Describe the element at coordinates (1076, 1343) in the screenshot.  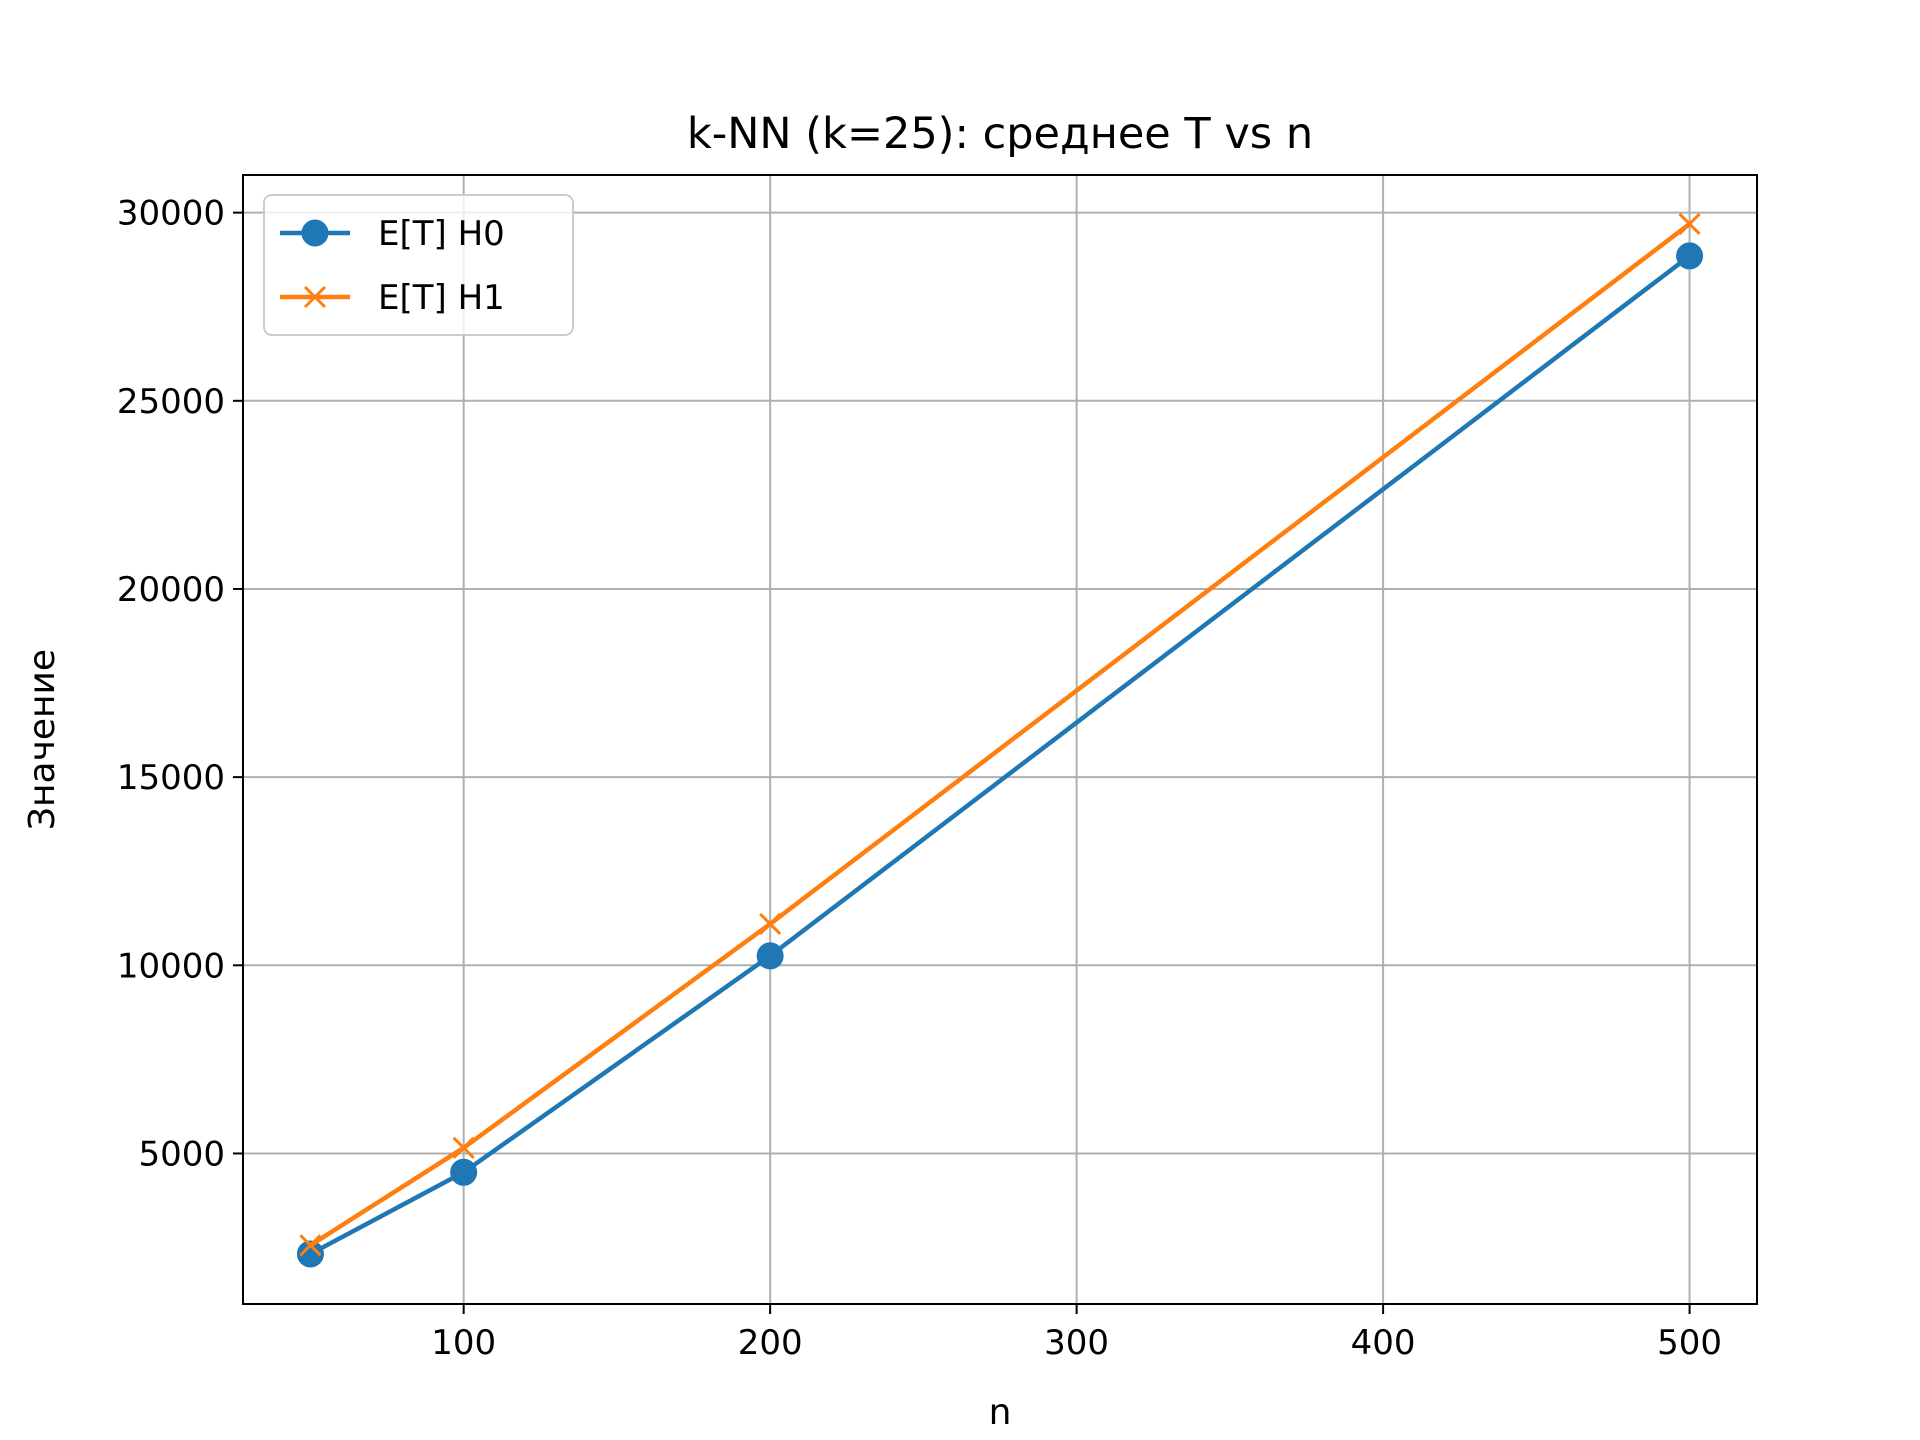
I see `x-tick-label: 300` at that location.